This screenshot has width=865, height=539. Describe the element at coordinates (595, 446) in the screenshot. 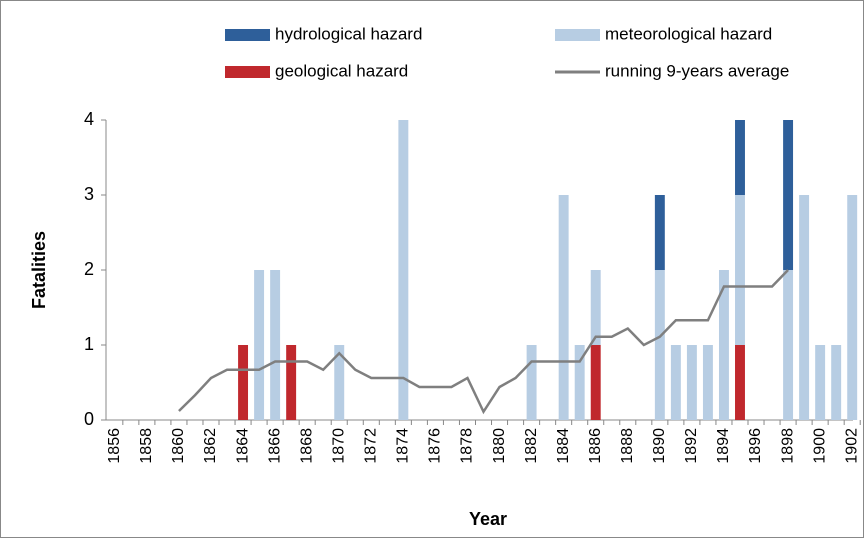

I see `x-tick-label: 1886` at that location.